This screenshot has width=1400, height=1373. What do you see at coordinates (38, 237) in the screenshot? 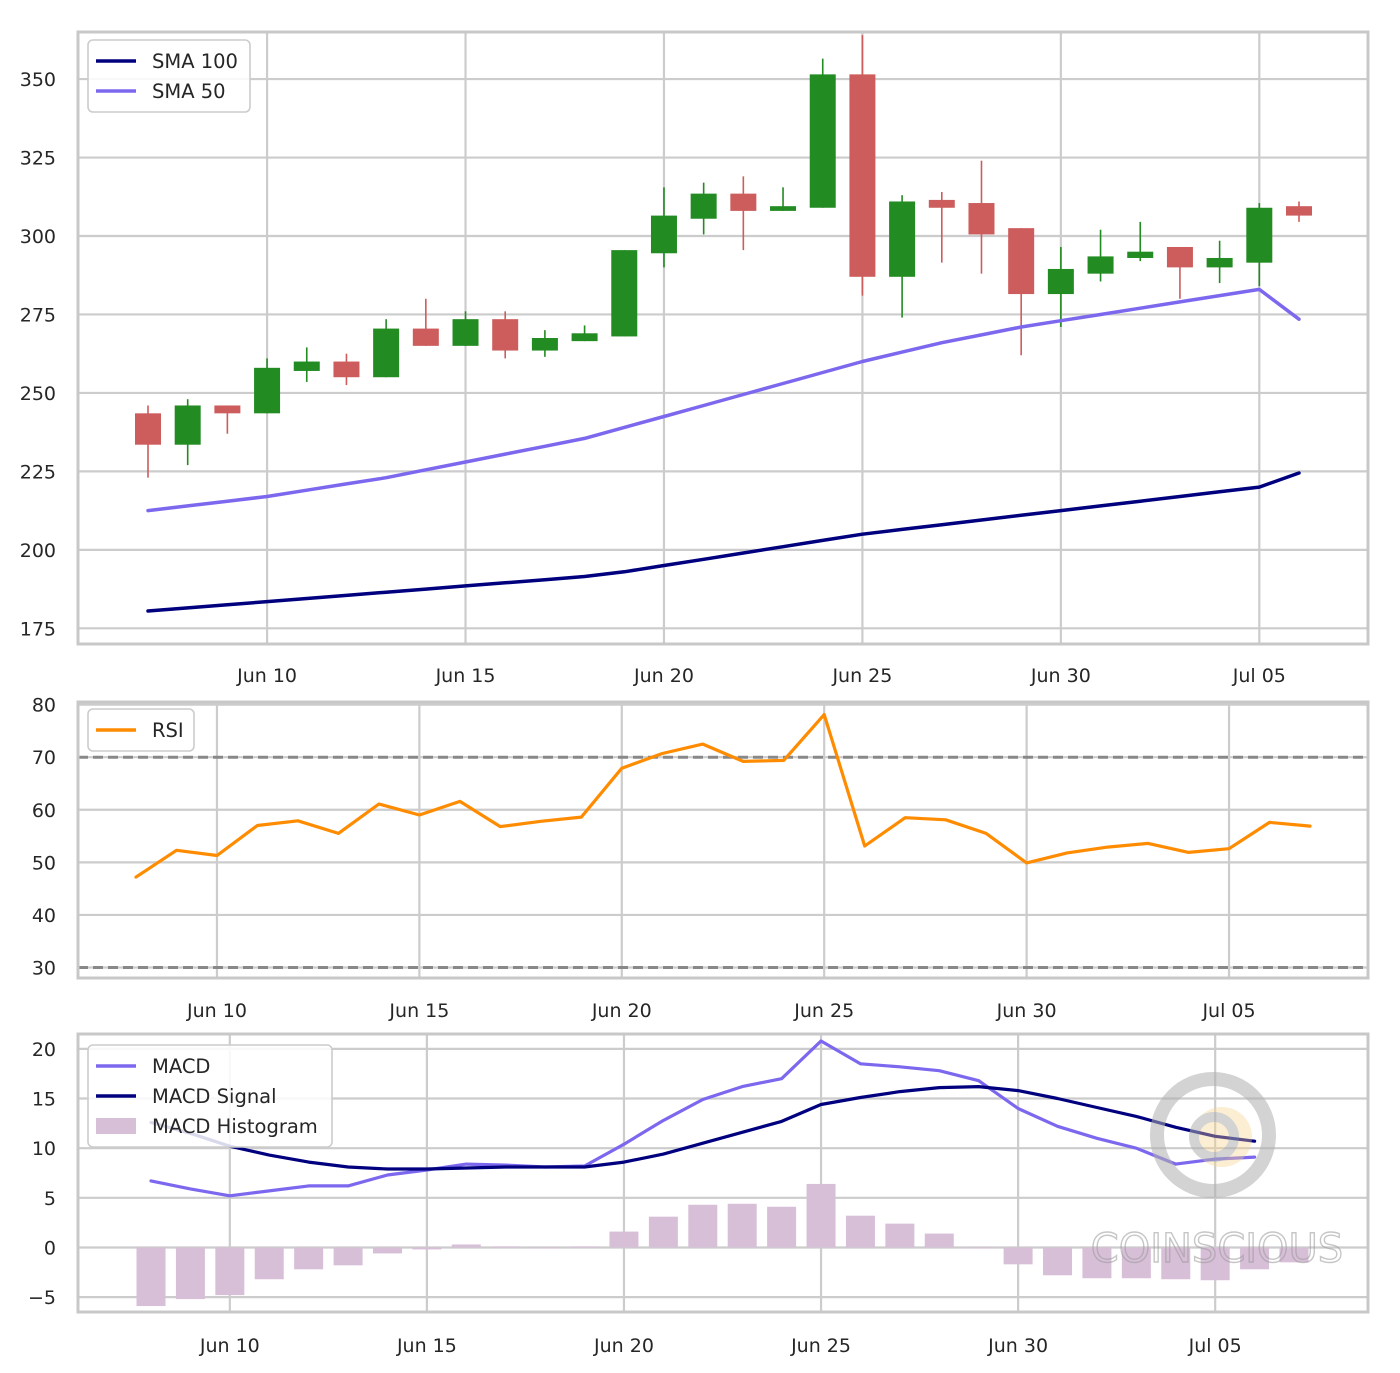
I see `price-ytick-label: 300` at bounding box center [38, 237].